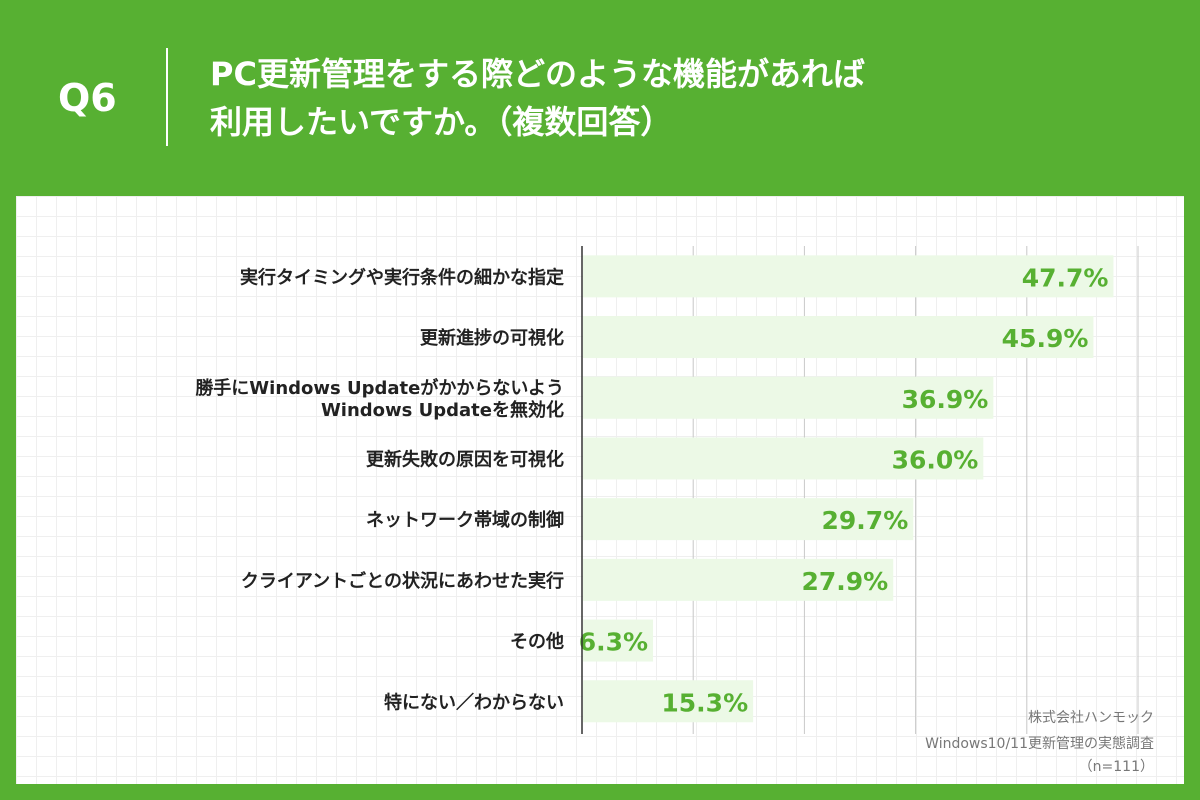 The height and width of the screenshot is (800, 1200). What do you see at coordinates (167, 97) in the screenshot?
I see `header-divider` at bounding box center [167, 97].